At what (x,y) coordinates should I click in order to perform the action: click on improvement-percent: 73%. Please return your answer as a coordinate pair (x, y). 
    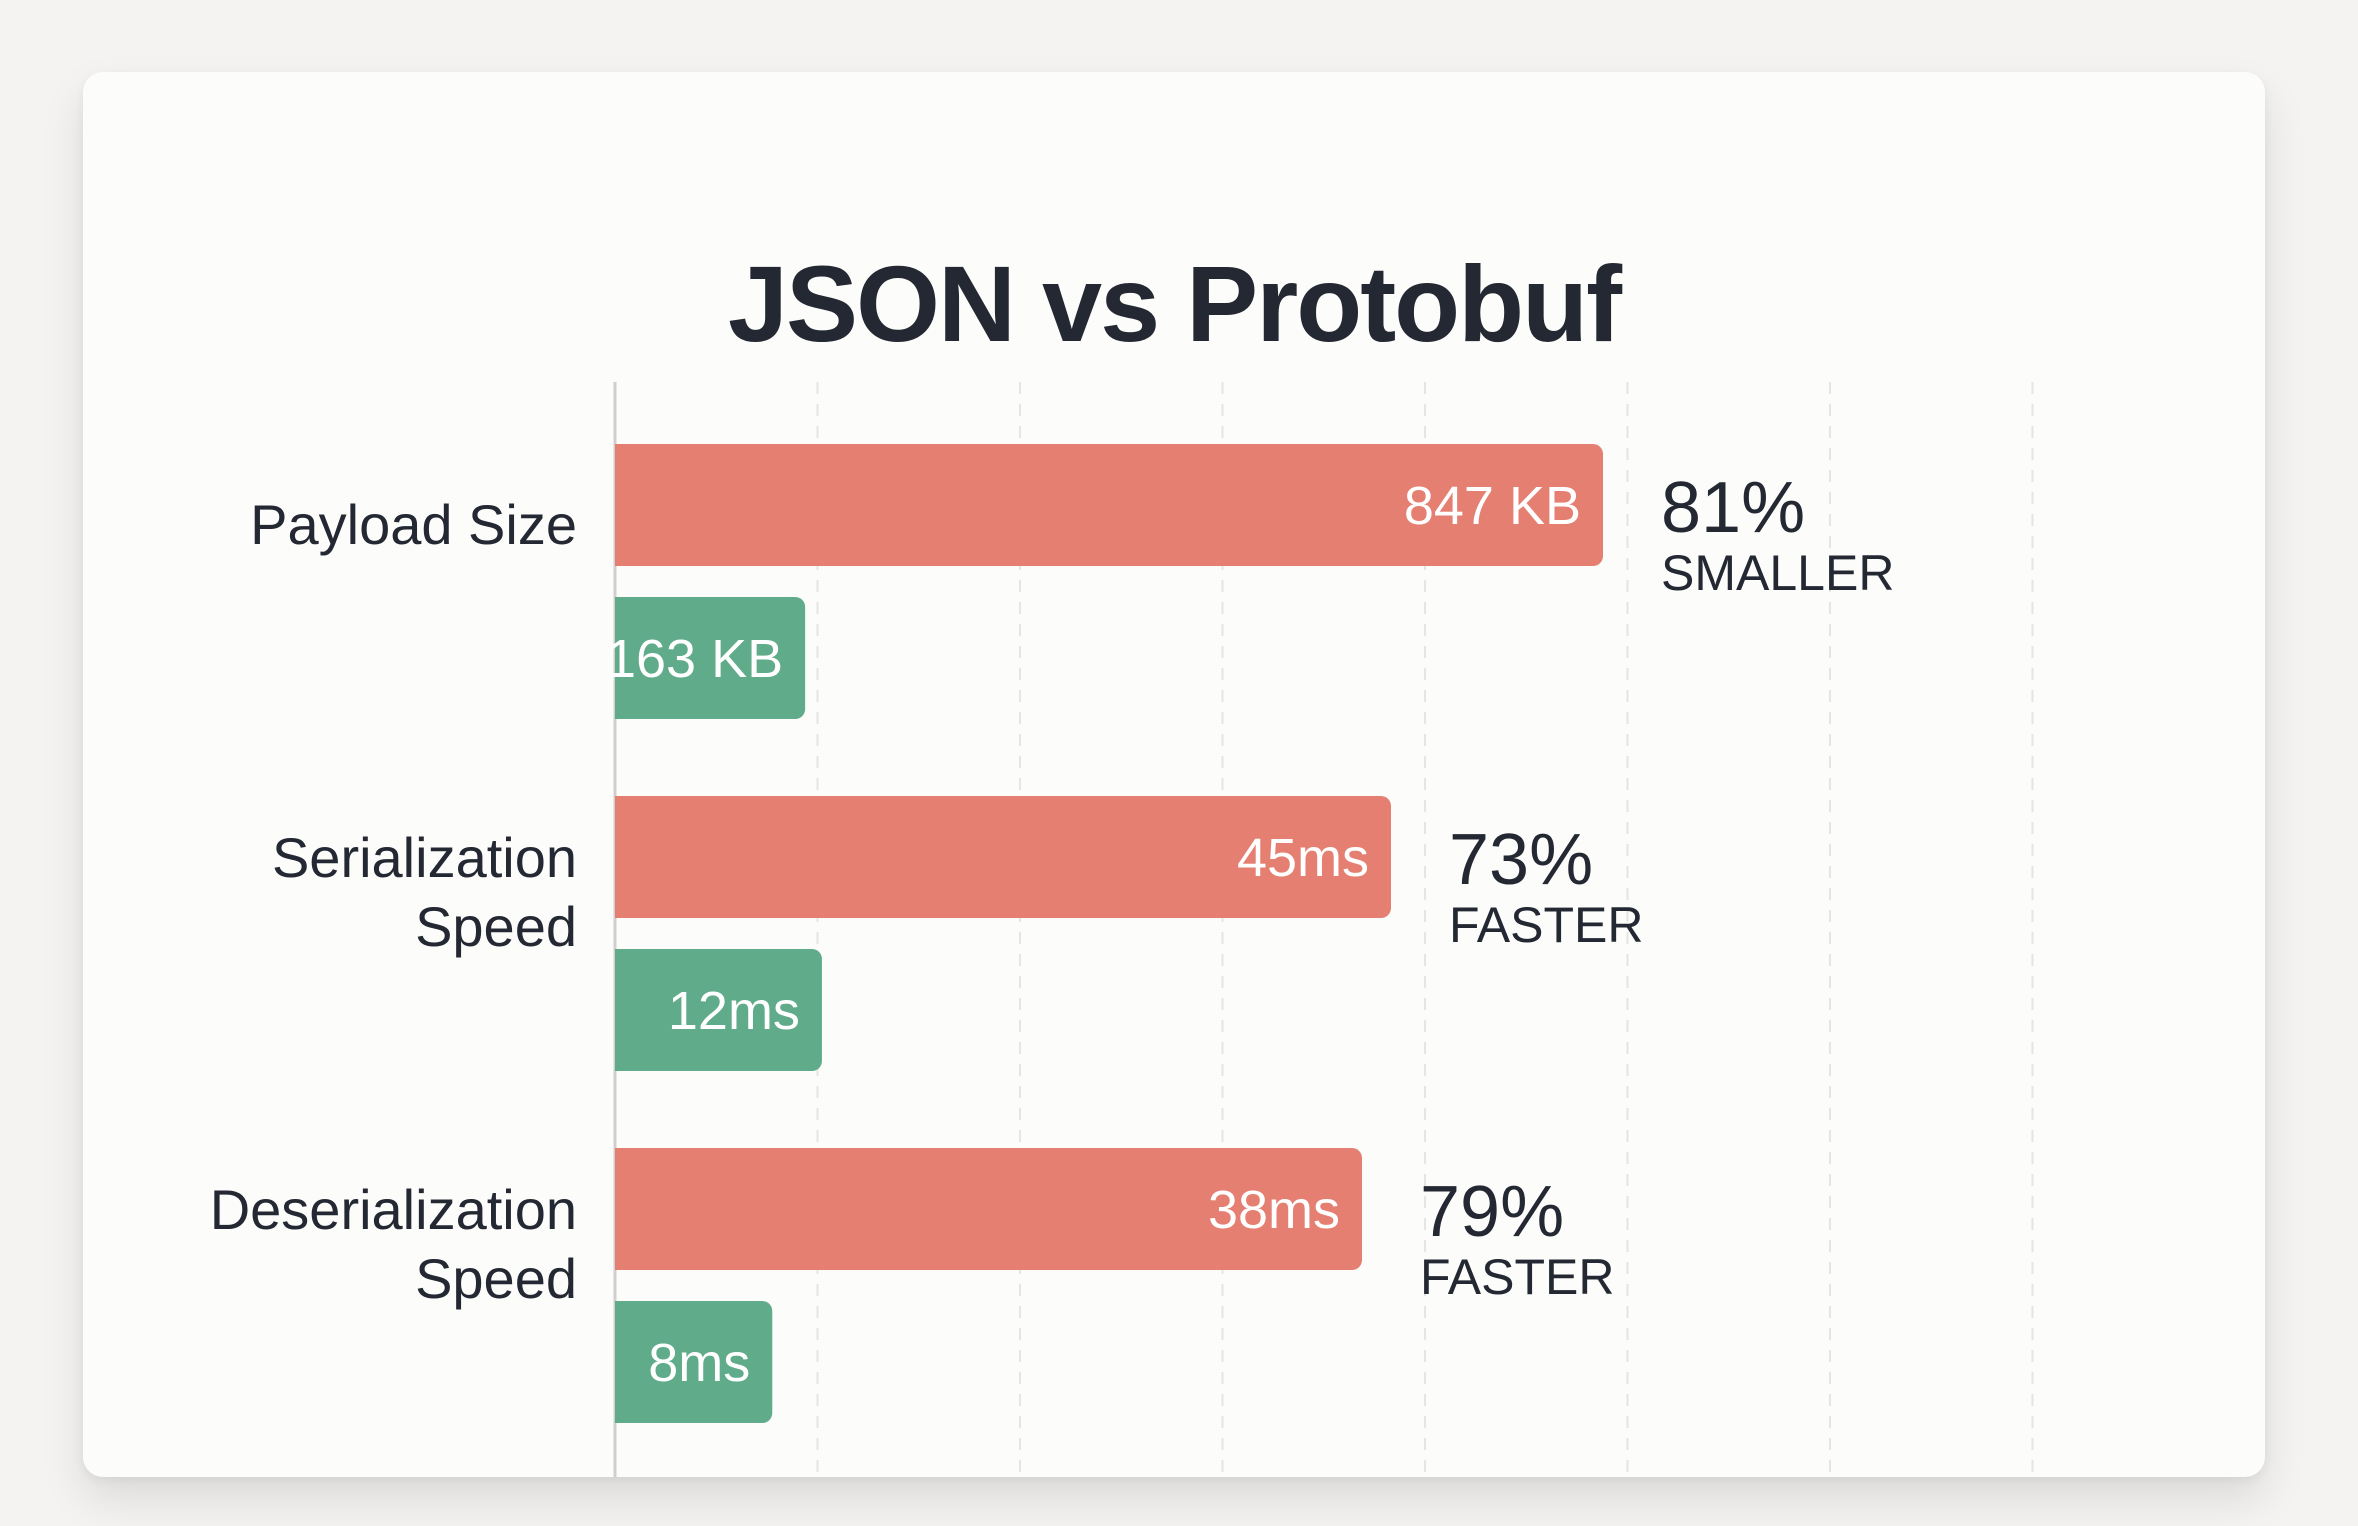
    Looking at the image, I should click on (1521, 860).